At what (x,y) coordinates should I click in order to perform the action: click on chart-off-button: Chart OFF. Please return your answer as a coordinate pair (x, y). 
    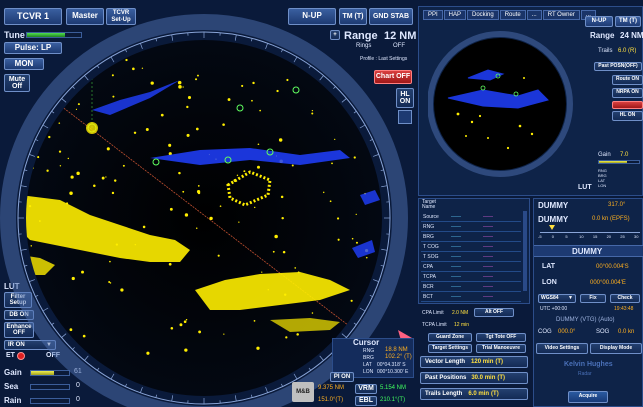
    Looking at the image, I should click on (393, 77).